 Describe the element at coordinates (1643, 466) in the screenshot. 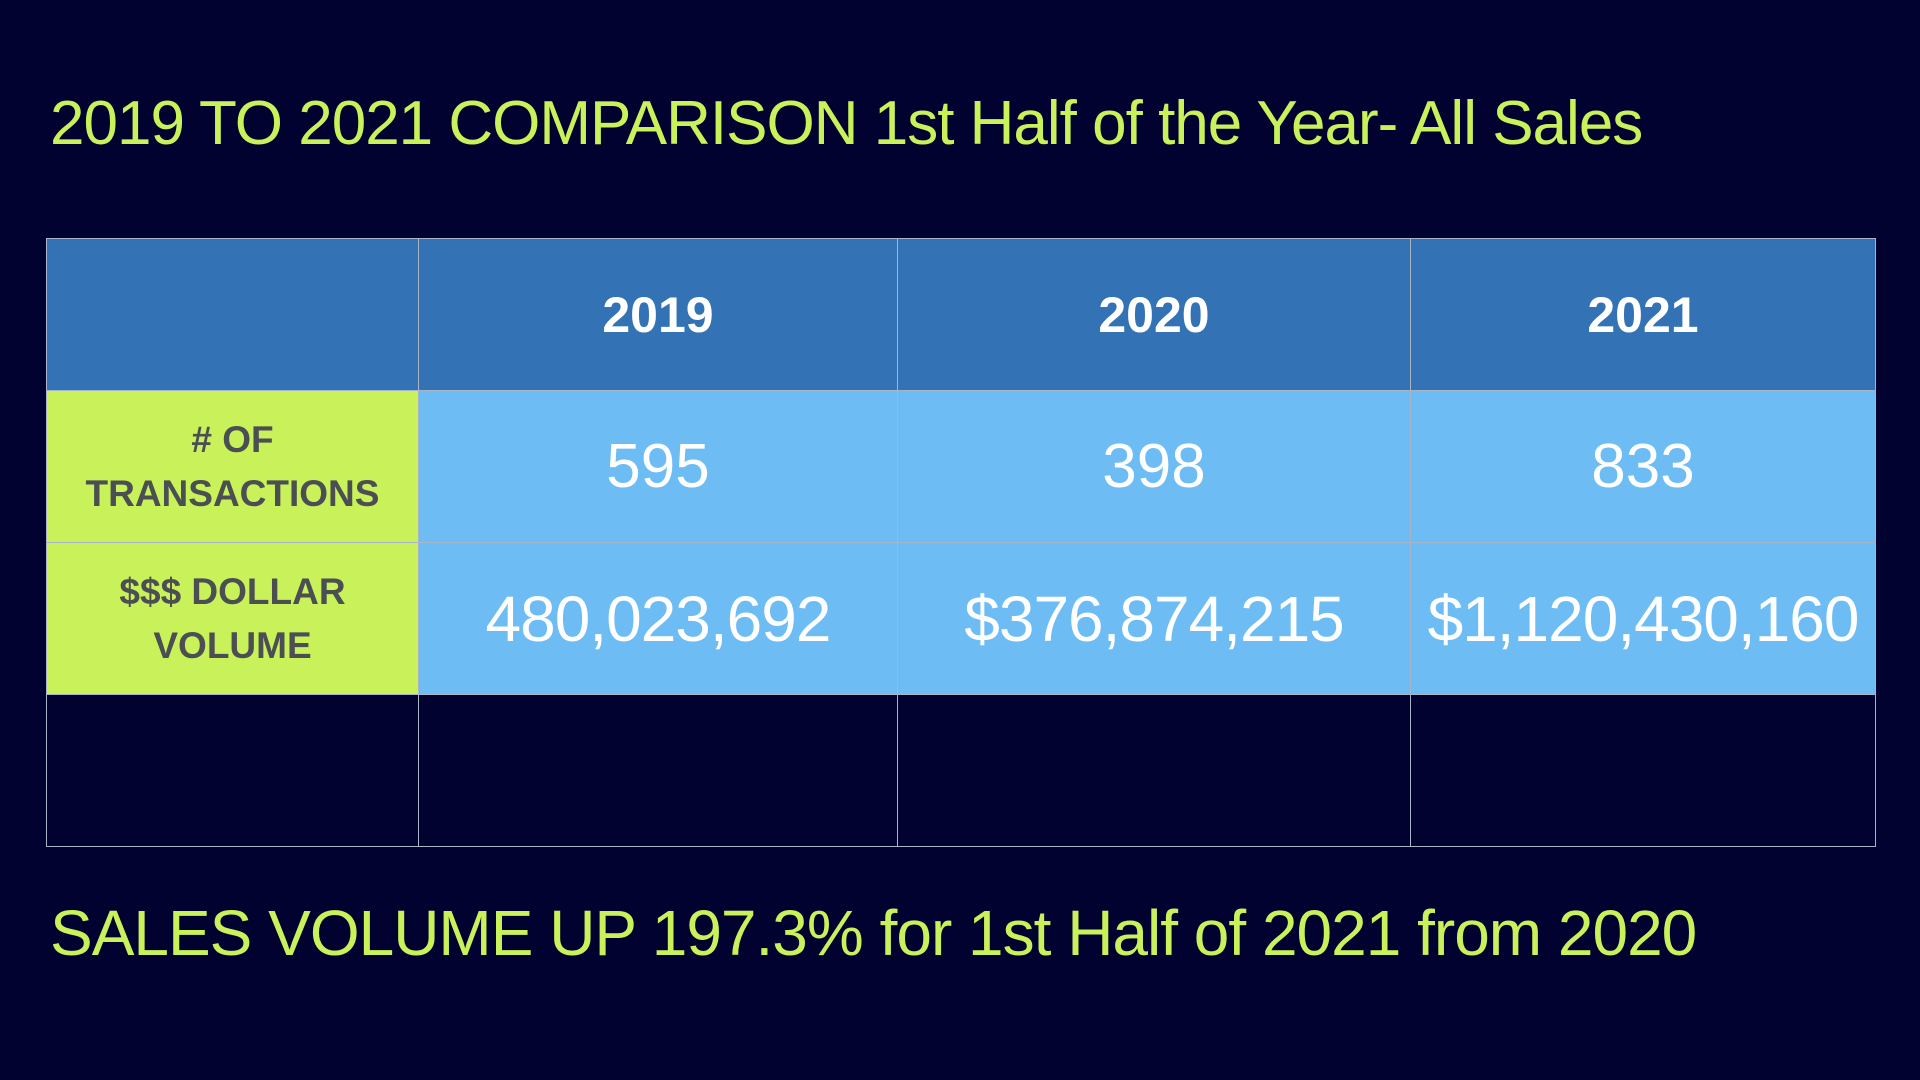

I see `transactions-2021: 833` at that location.